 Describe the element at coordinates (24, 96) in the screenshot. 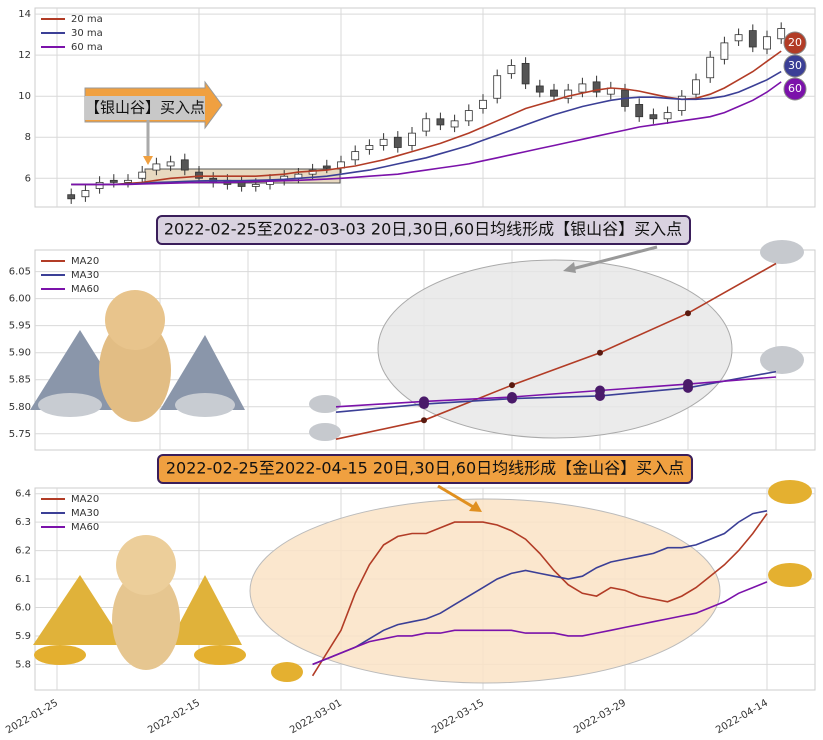

I see `y-tick-label: 10` at that location.